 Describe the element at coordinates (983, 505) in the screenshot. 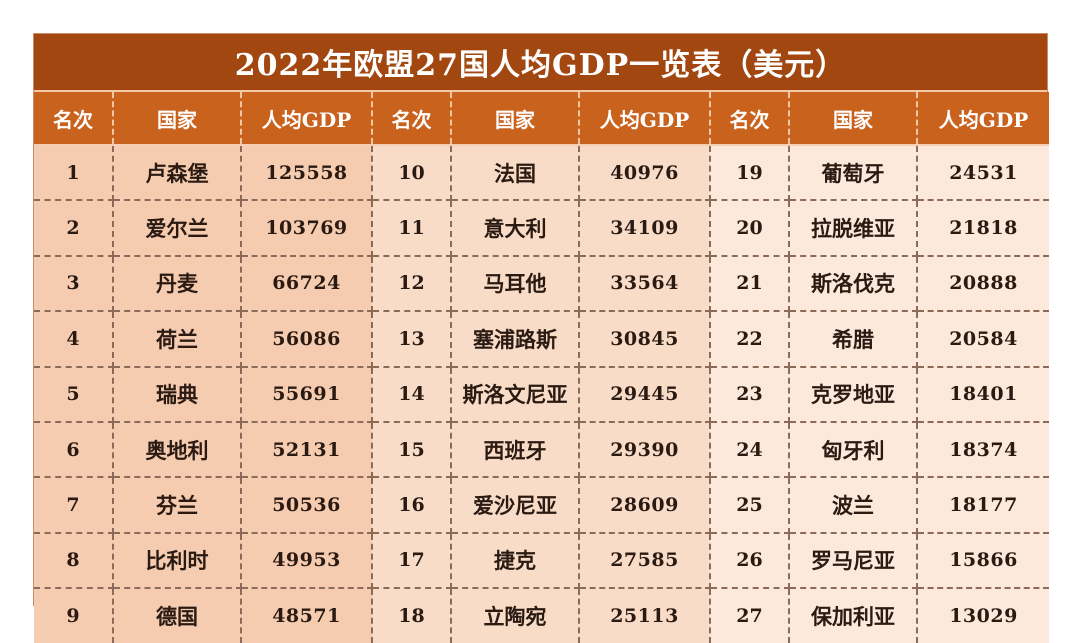

I see `gdp-cell: 18177` at that location.